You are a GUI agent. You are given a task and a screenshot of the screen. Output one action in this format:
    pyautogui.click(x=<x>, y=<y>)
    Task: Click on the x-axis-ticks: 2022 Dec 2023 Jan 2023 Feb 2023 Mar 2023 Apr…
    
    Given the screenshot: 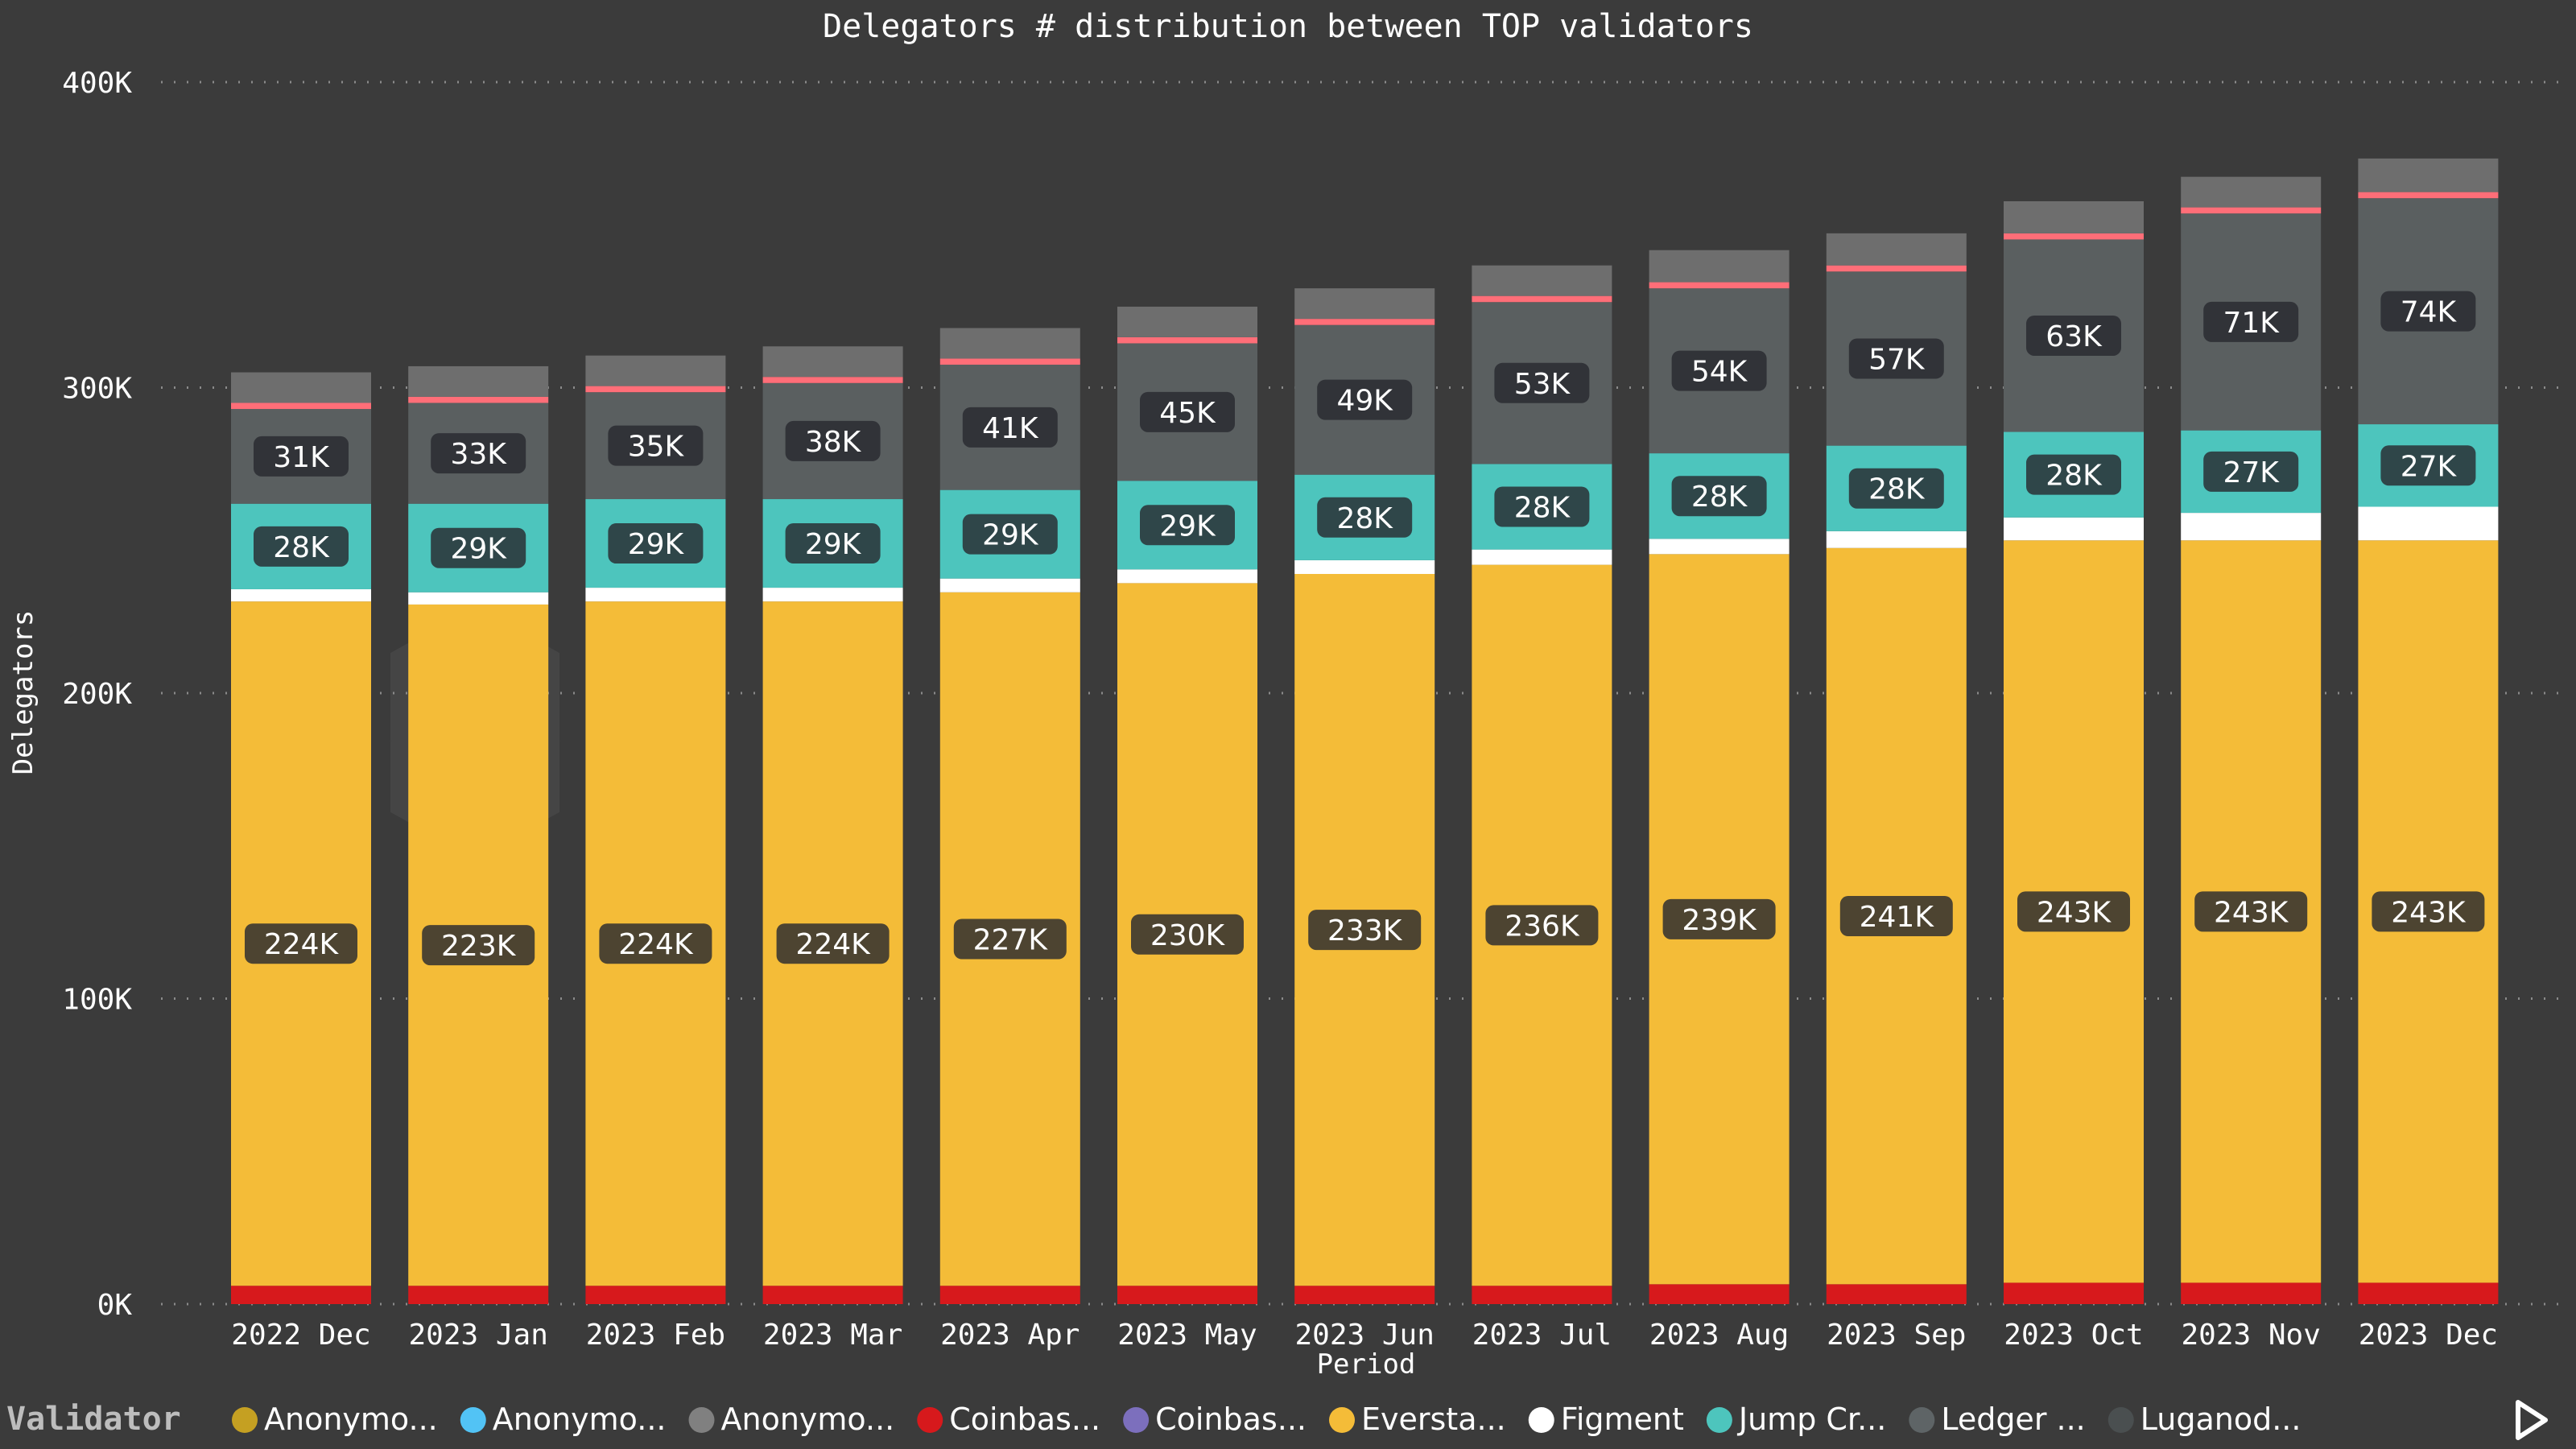 What is the action you would take?
    pyautogui.click(x=1364, y=1335)
    